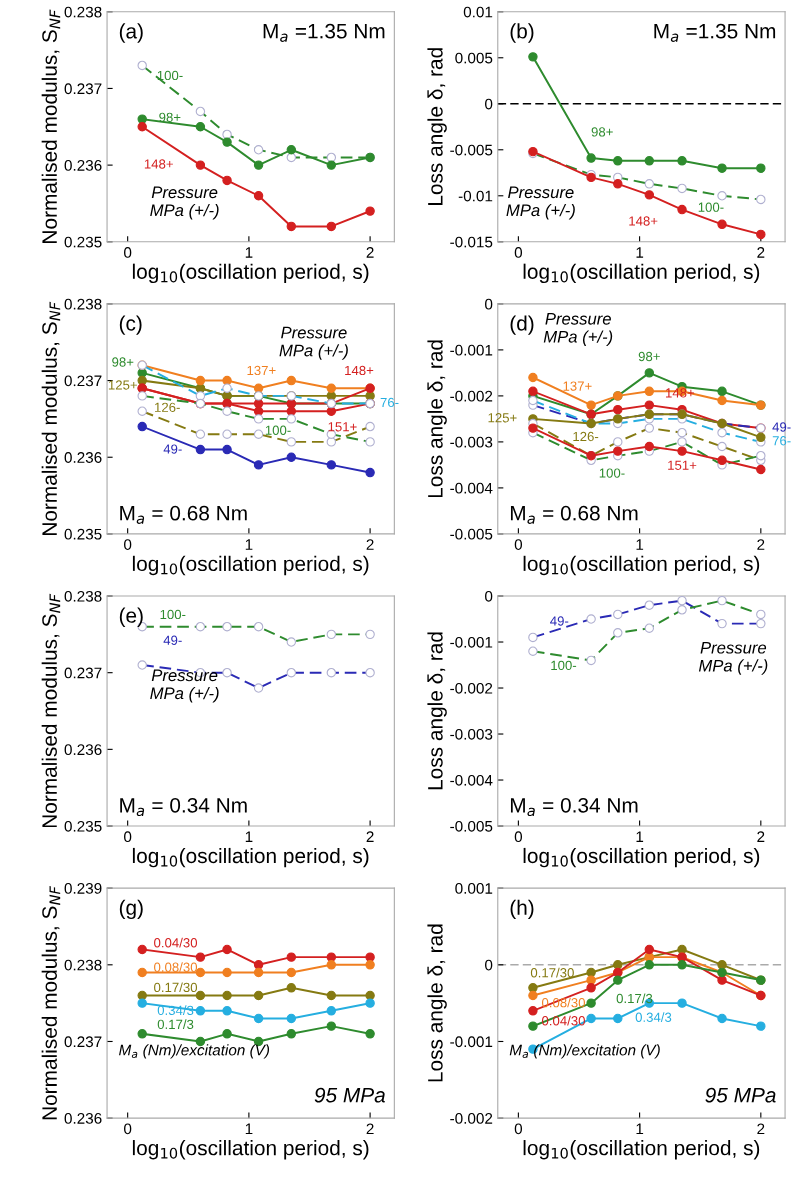 The image size is (793, 1177). What do you see at coordinates (682, 465) in the screenshot?
I see `series-label: 151+` at bounding box center [682, 465].